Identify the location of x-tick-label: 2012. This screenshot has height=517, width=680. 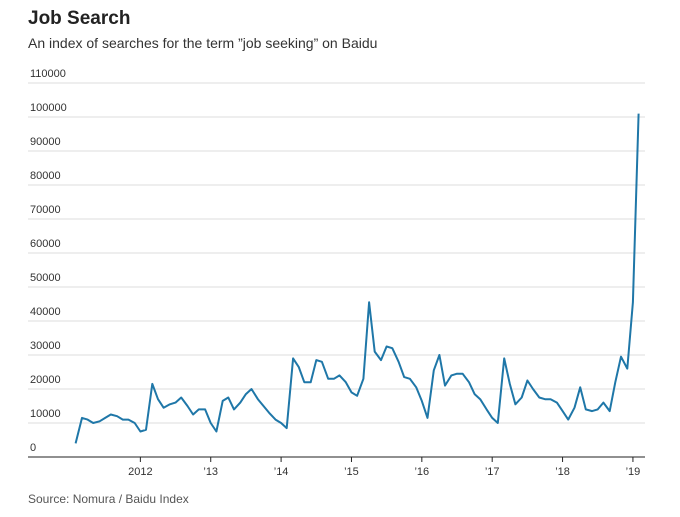
(140, 472).